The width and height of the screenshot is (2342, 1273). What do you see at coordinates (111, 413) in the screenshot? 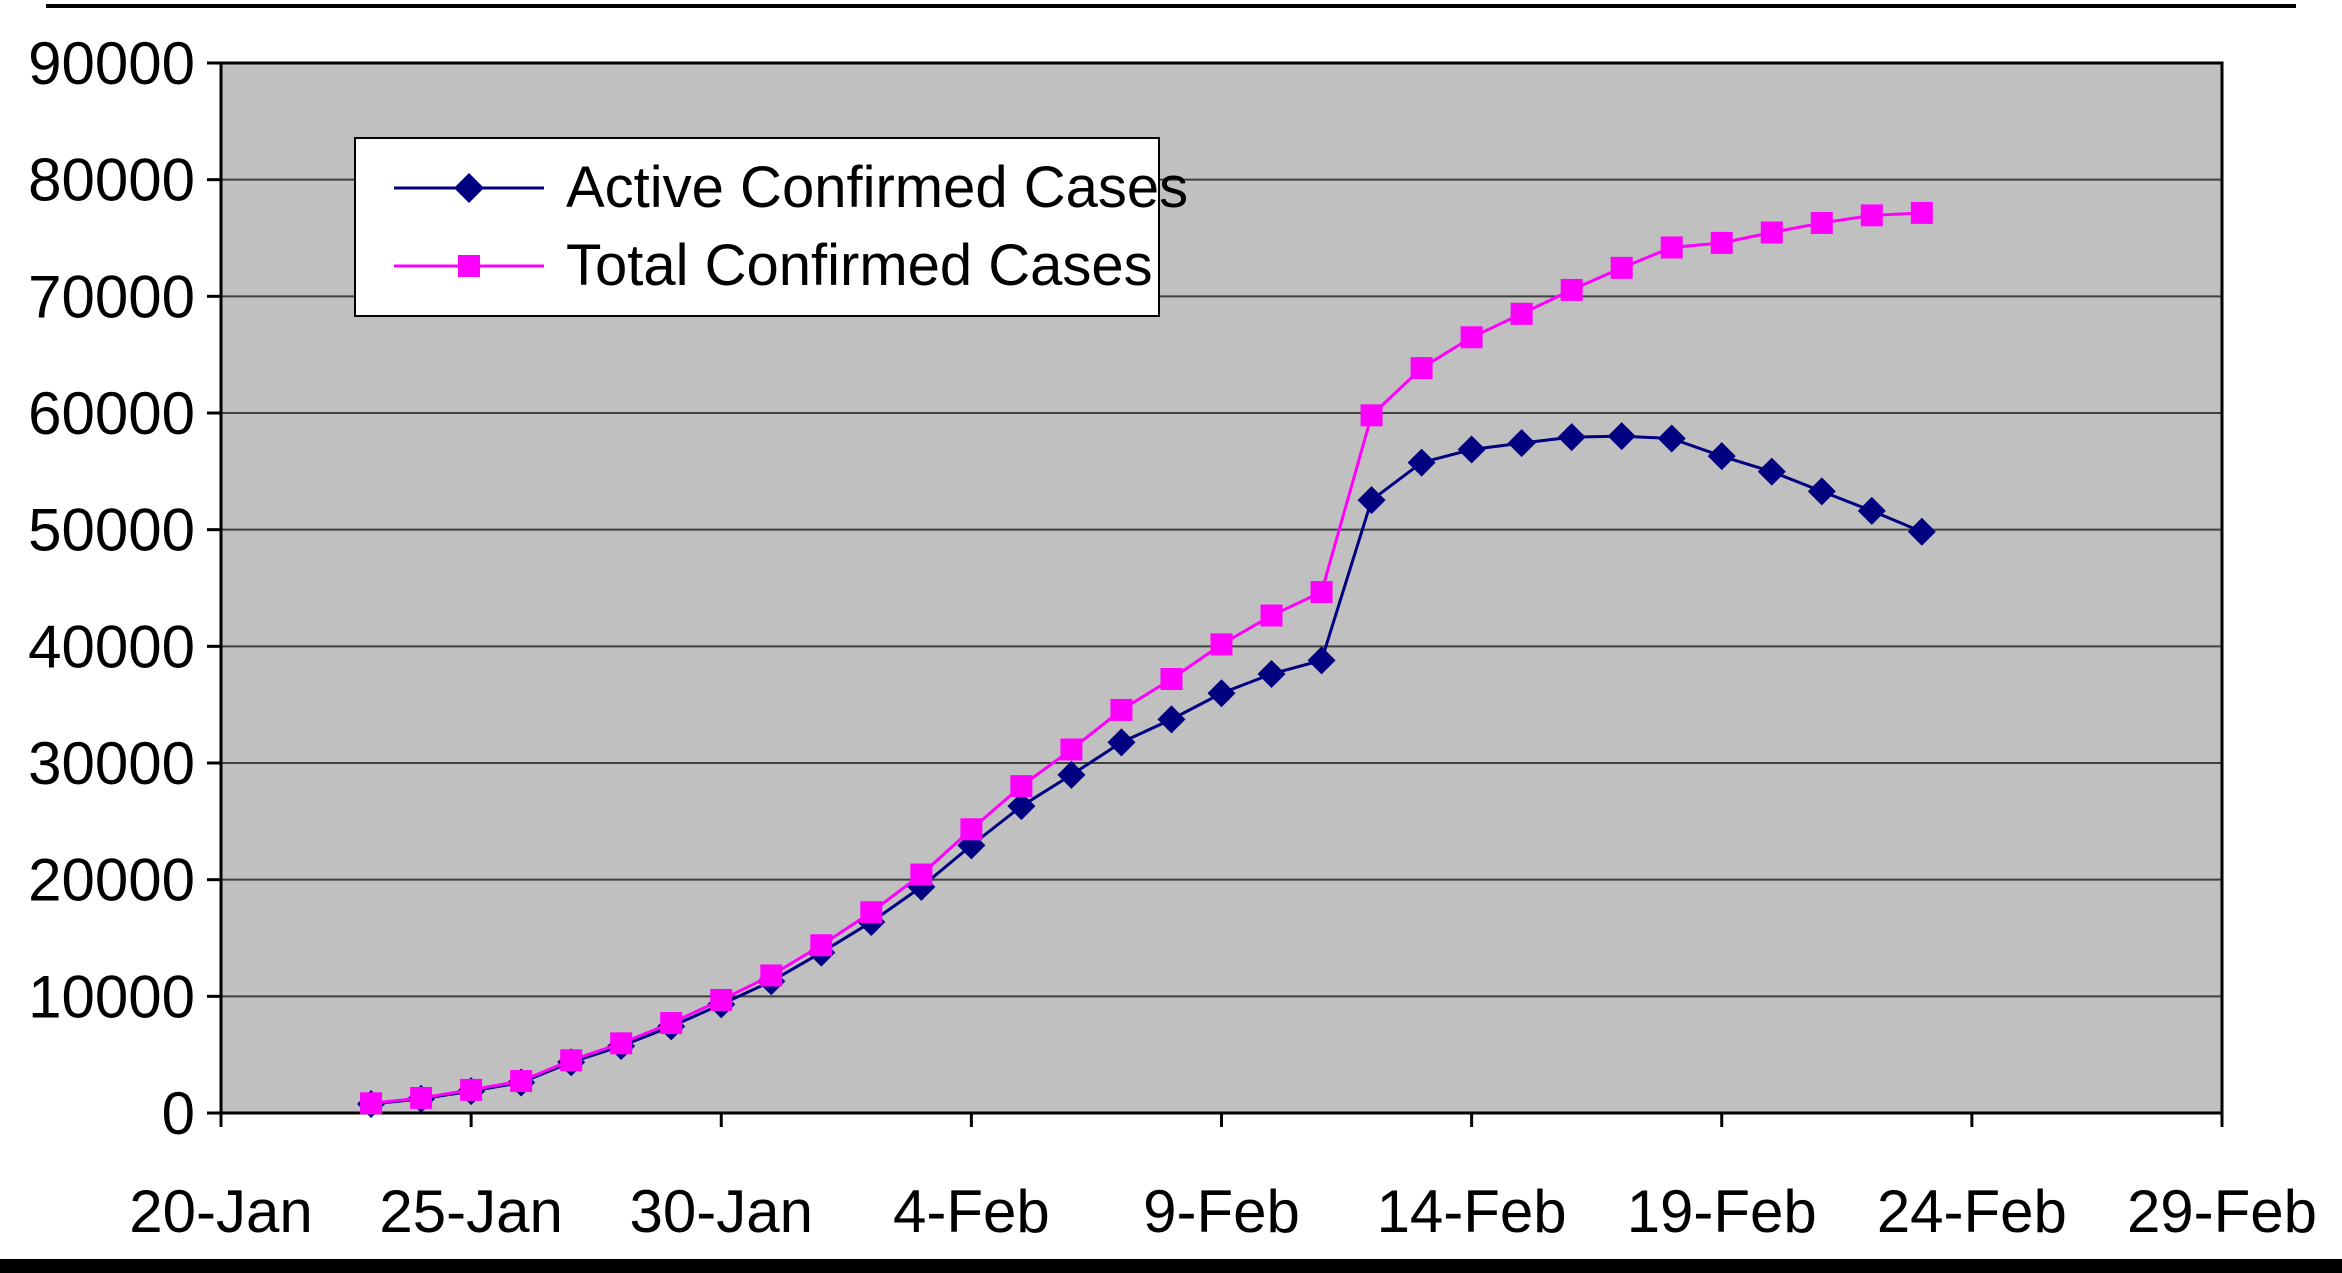
I see `y-tick-label: 60000` at bounding box center [111, 413].